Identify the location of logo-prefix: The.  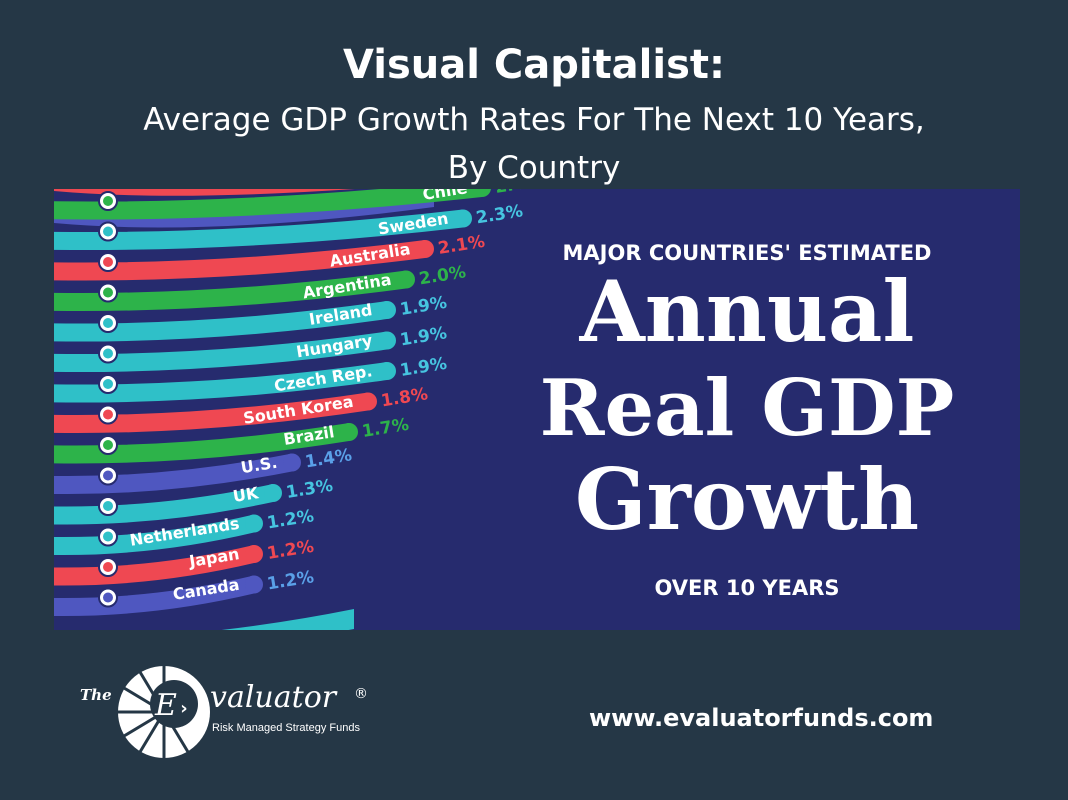
(96, 695).